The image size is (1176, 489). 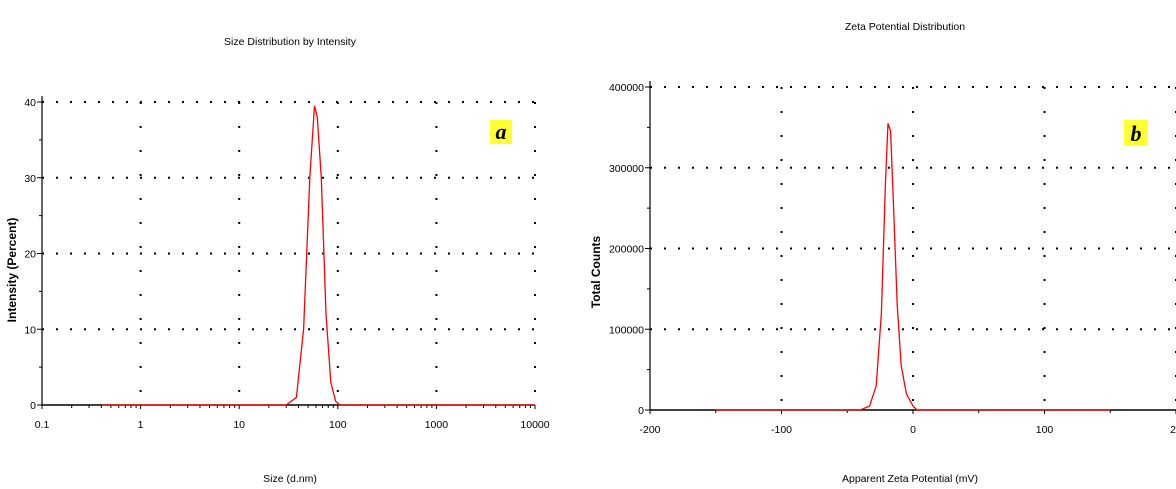 I want to click on y-axis-label: Intensity (Percent), so click(x=12, y=270).